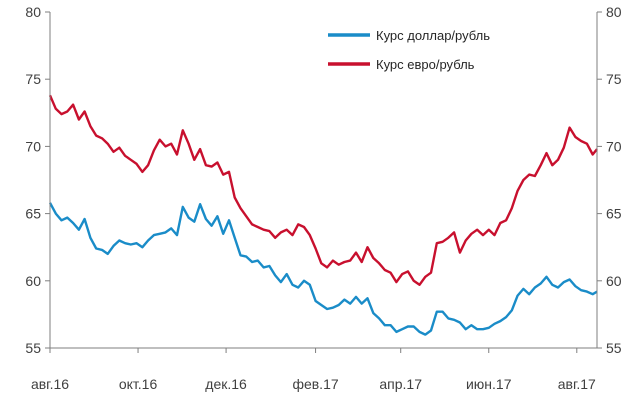 This screenshot has width=643, height=401. What do you see at coordinates (138, 384) in the screenshot?
I see `x-tick-label: окт.16` at bounding box center [138, 384].